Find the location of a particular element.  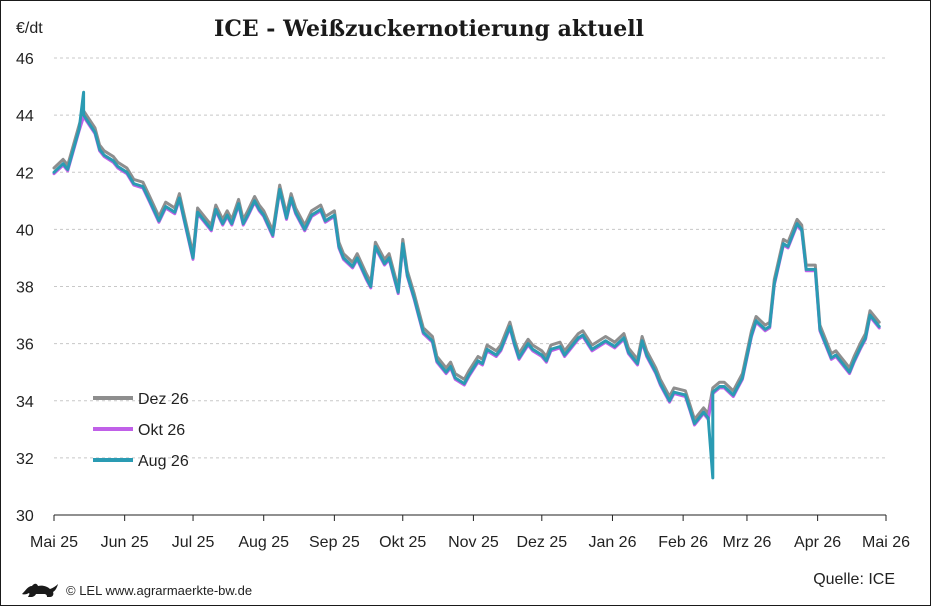

x-tick-label: Okt 25 is located at coordinates (402, 542).